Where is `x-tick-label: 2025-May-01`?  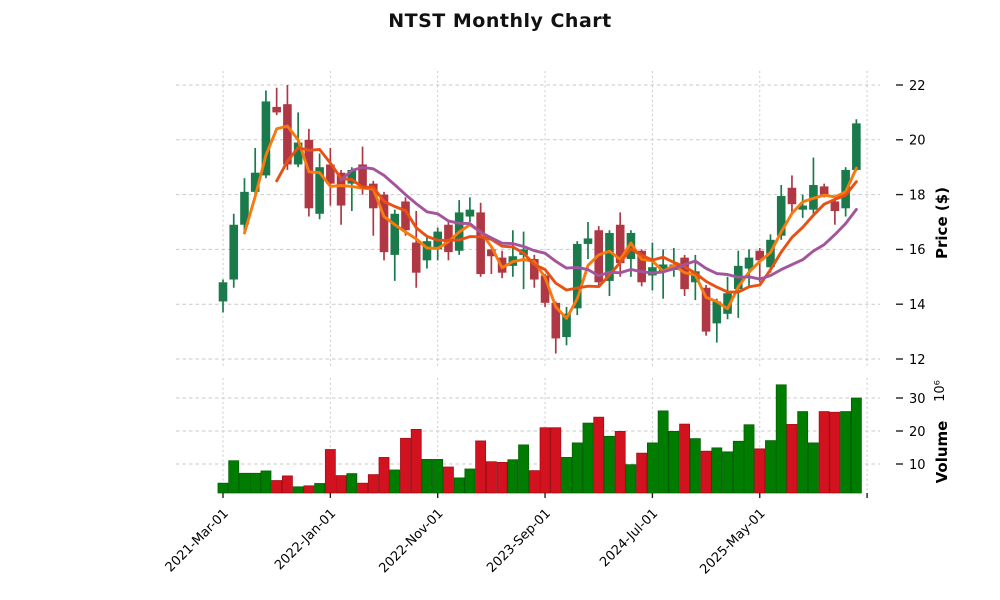
x-tick-label: 2025-May-01 is located at coordinates (732, 541).